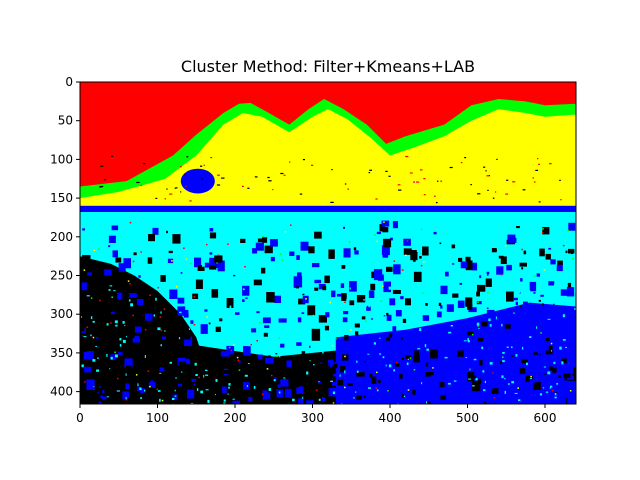 Image resolution: width=640 pixels, height=480 pixels. Describe the element at coordinates (61, 392) in the screenshot. I see `y-tick-label: 400` at that location.